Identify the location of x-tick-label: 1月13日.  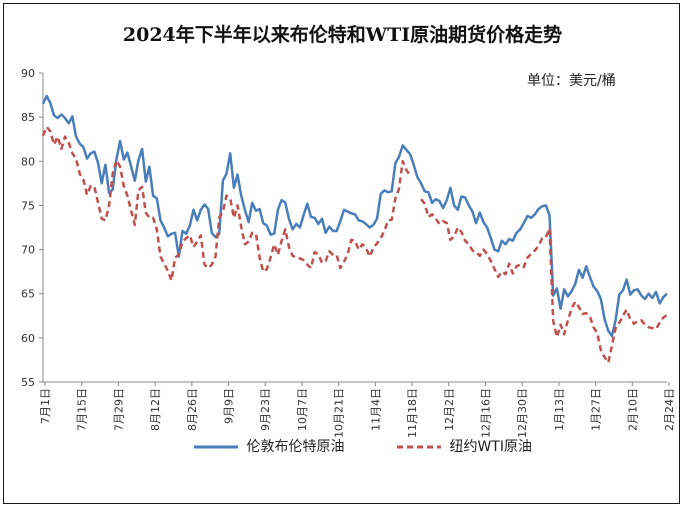
(559, 409).